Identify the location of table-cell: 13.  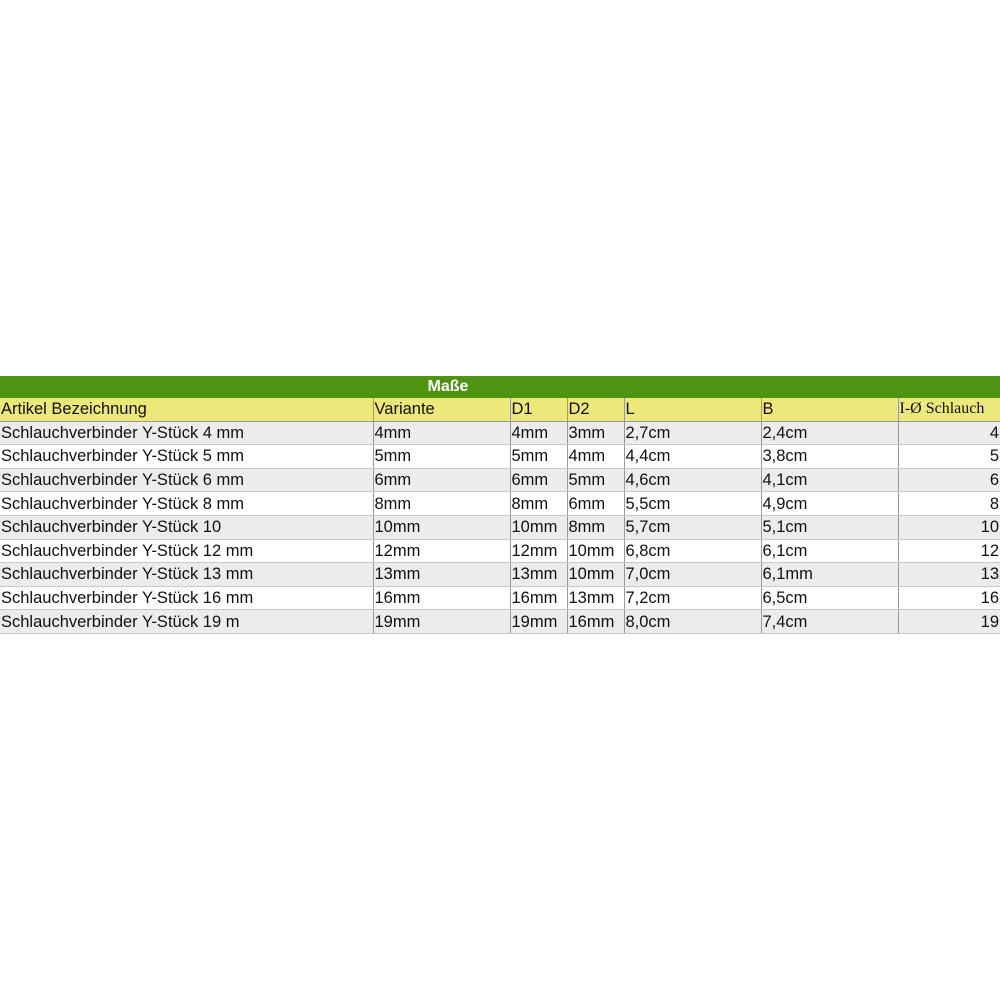
(948, 574).